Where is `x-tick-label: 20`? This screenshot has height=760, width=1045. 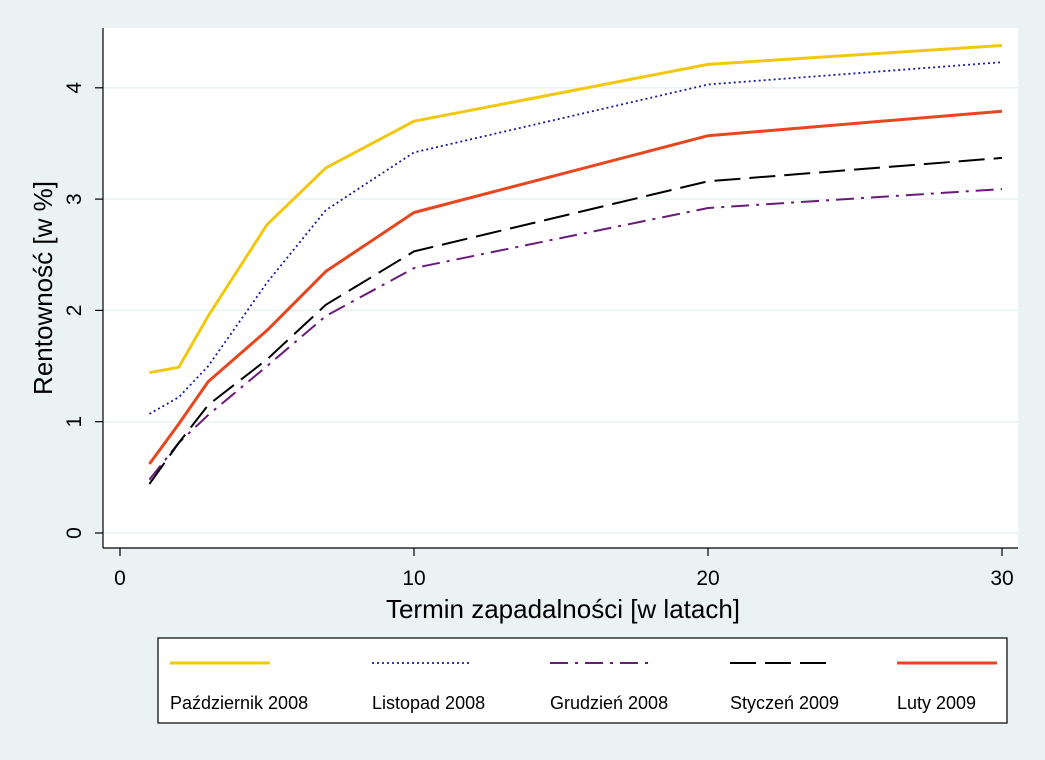
x-tick-label: 20 is located at coordinates (707, 578).